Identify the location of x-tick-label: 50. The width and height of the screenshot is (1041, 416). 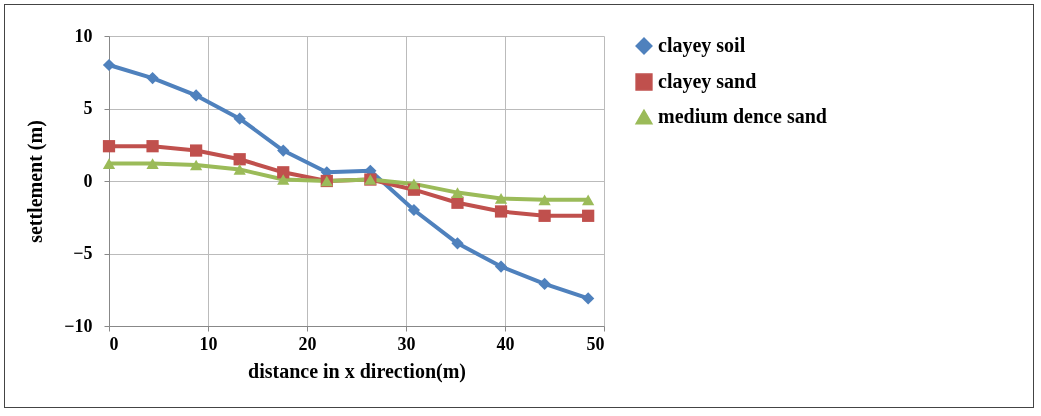
(595, 343).